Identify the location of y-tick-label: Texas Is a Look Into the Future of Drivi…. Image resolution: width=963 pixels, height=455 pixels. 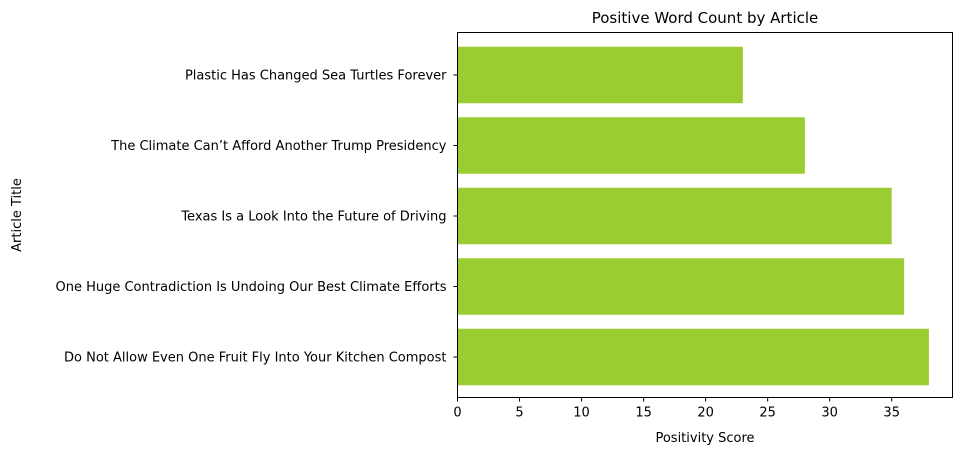
(313, 217).